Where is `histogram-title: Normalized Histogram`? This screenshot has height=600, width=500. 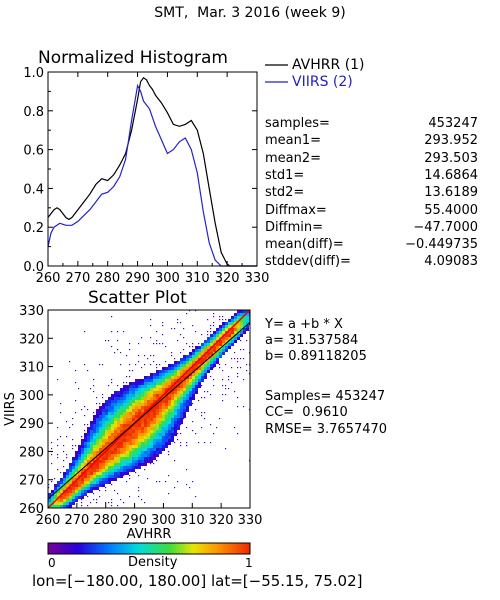 histogram-title: Normalized Histogram is located at coordinates (133, 58).